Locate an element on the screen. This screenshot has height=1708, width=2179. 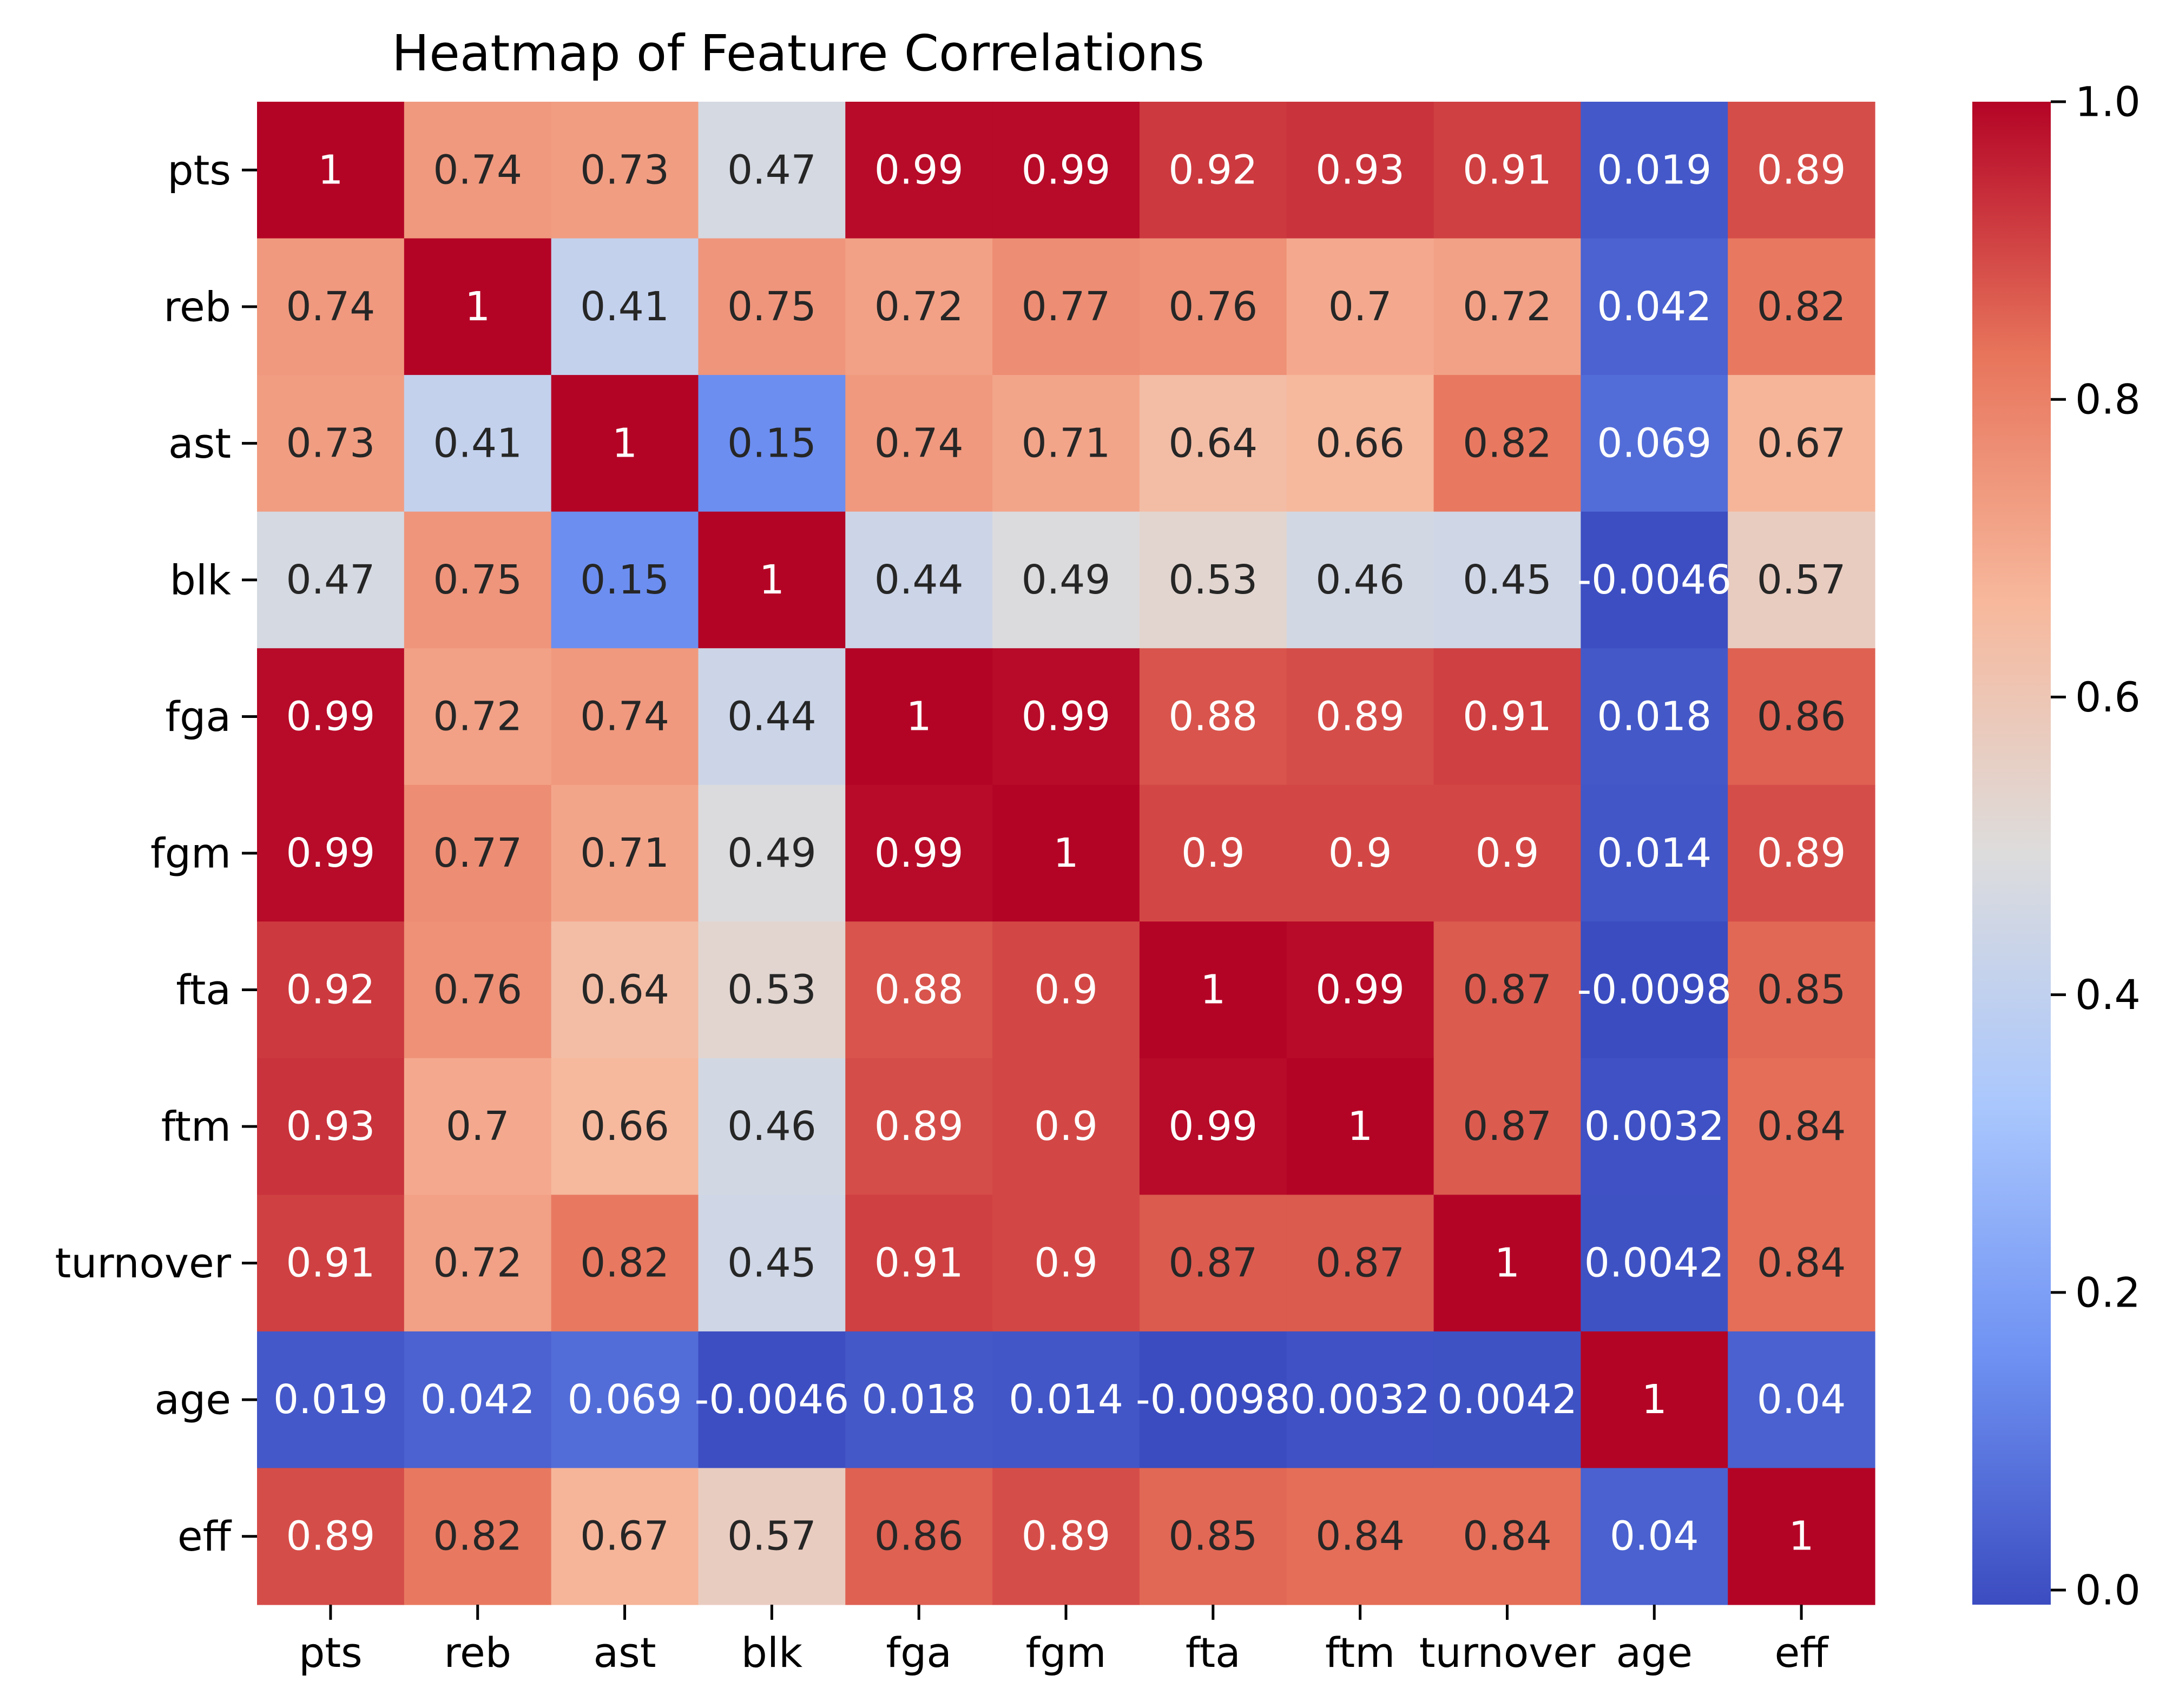
cell-value-label: 0.64 is located at coordinates (1213, 443).